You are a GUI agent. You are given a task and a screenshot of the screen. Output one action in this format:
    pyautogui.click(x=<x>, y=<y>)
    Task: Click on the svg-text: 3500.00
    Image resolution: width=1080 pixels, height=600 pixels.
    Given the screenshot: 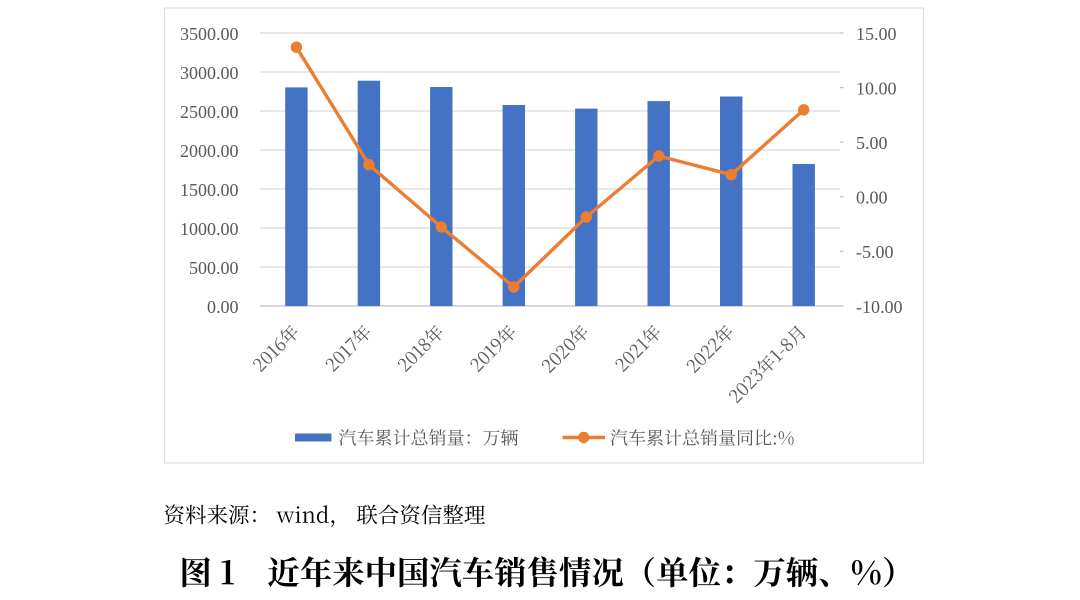 What is the action you would take?
    pyautogui.click(x=209, y=34)
    